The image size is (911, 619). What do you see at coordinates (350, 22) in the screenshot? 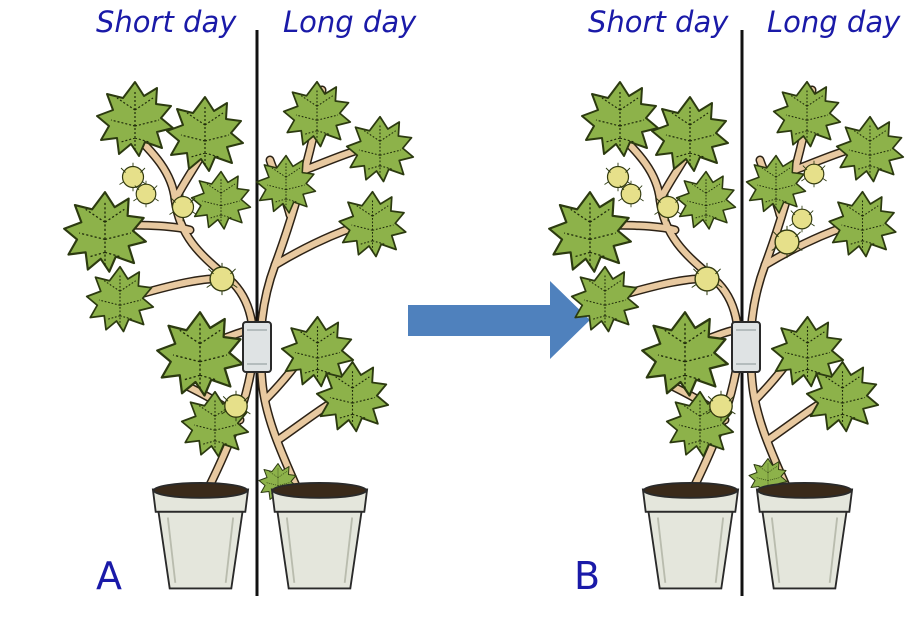
I see `long-day-label-a: Long day` at bounding box center [350, 22].